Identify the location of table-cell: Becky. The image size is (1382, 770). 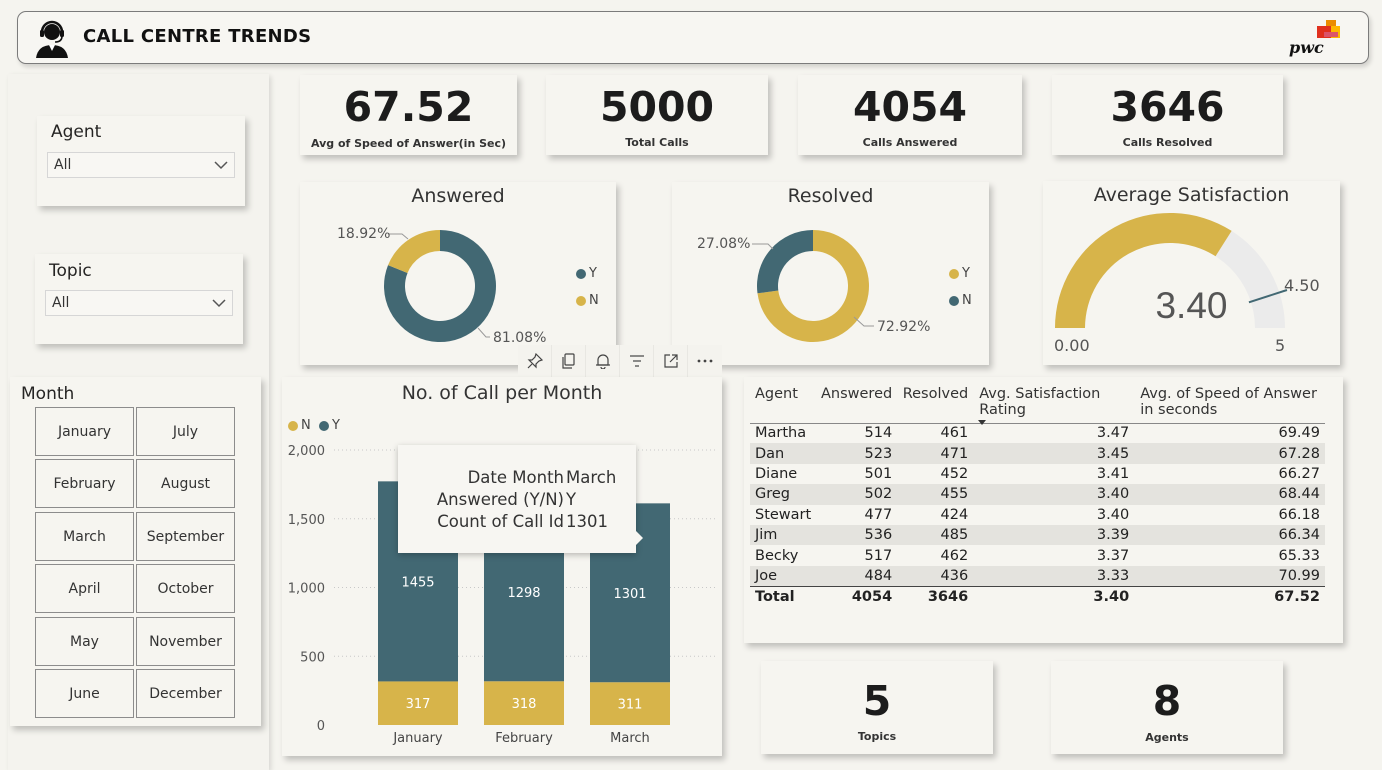
(777, 555).